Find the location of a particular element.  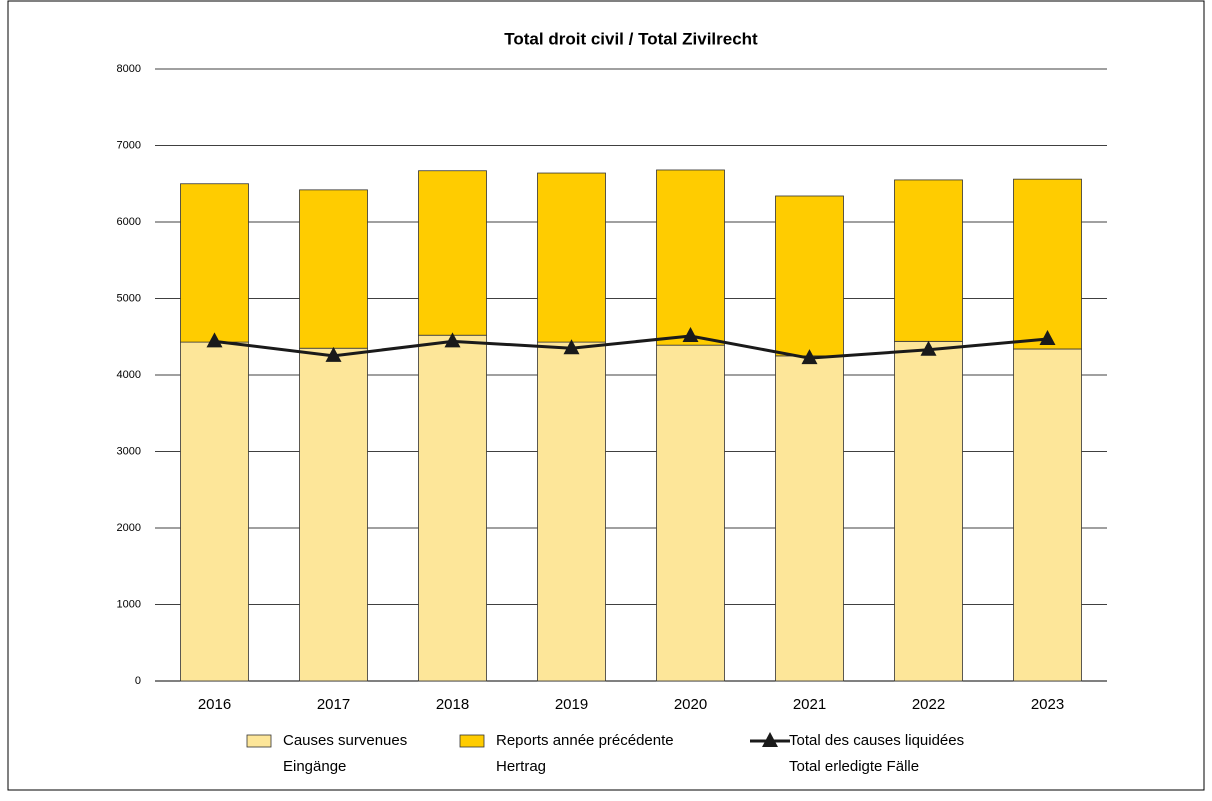

x-tick-label: 2018 is located at coordinates (452, 704).